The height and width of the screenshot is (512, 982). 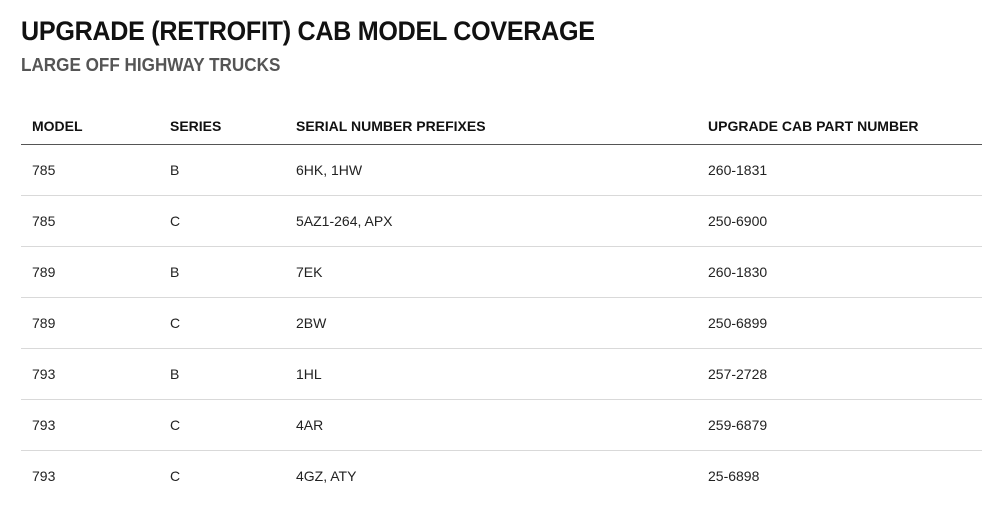 I want to click on column-header-serial-number-prefixes: SERIAL NUMBER PREFIXES, so click(x=491, y=126).